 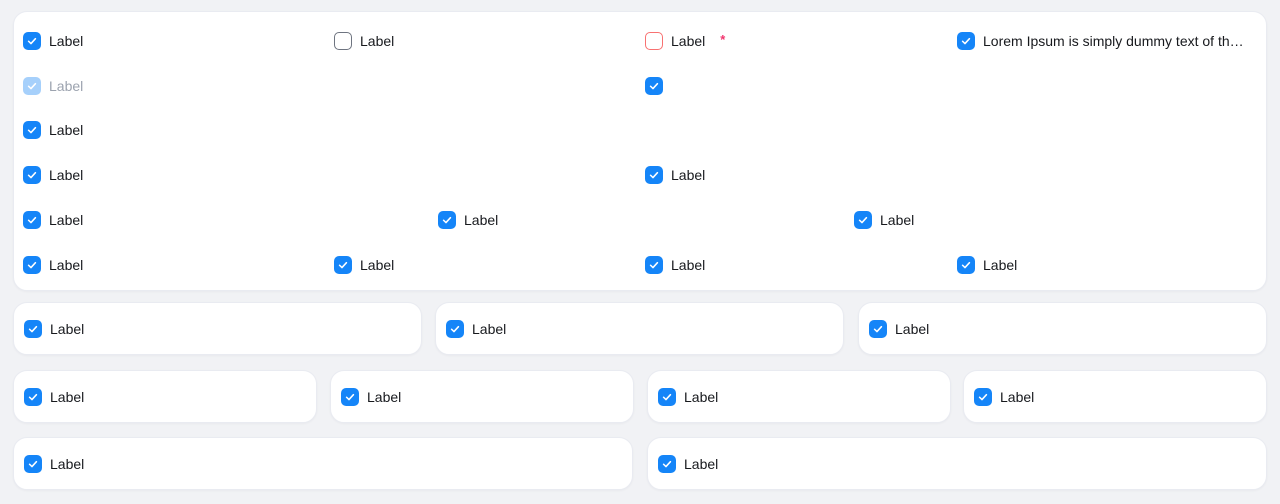 I want to click on checkbox-option-unchecked: Label, so click(x=364, y=41).